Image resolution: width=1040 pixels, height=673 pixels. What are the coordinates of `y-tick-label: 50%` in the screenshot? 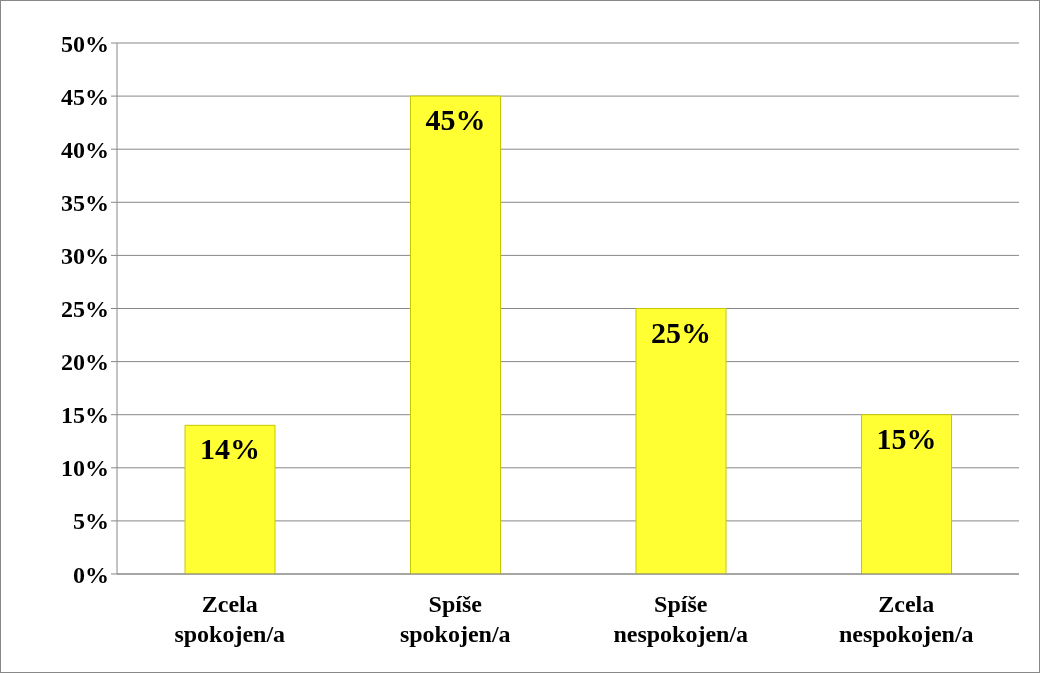 It's located at (85, 43).